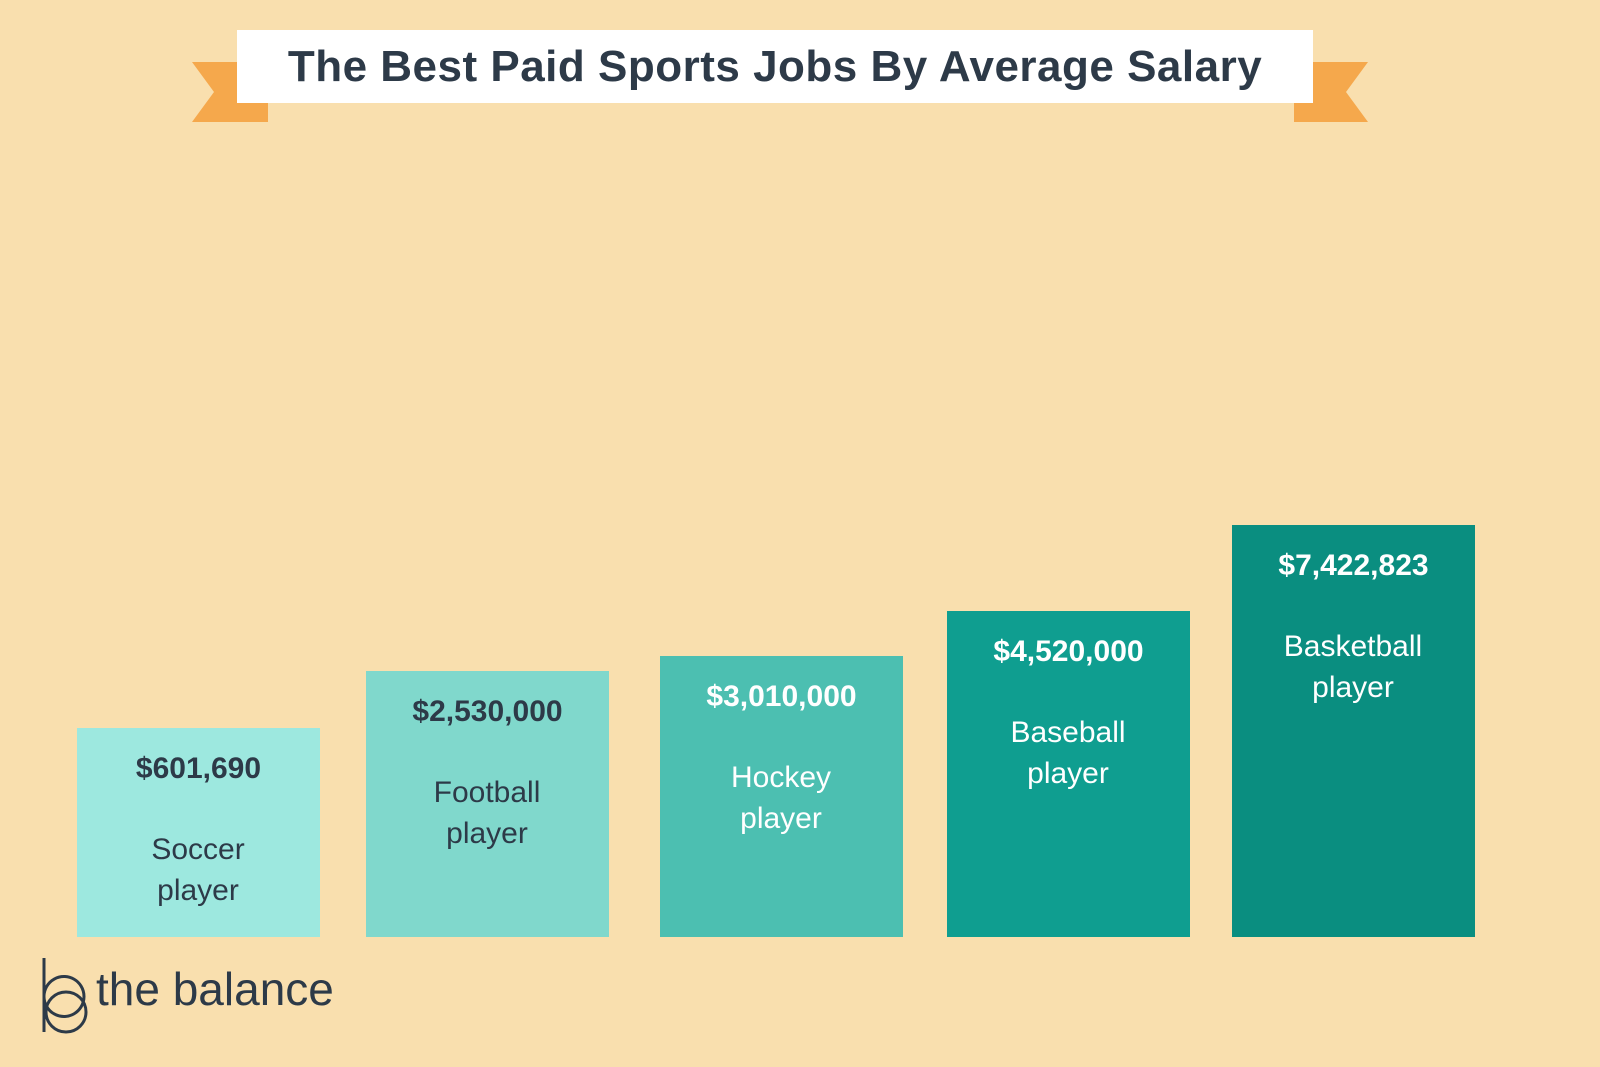  I want to click on category-label: Baseball player, so click(1068, 753).